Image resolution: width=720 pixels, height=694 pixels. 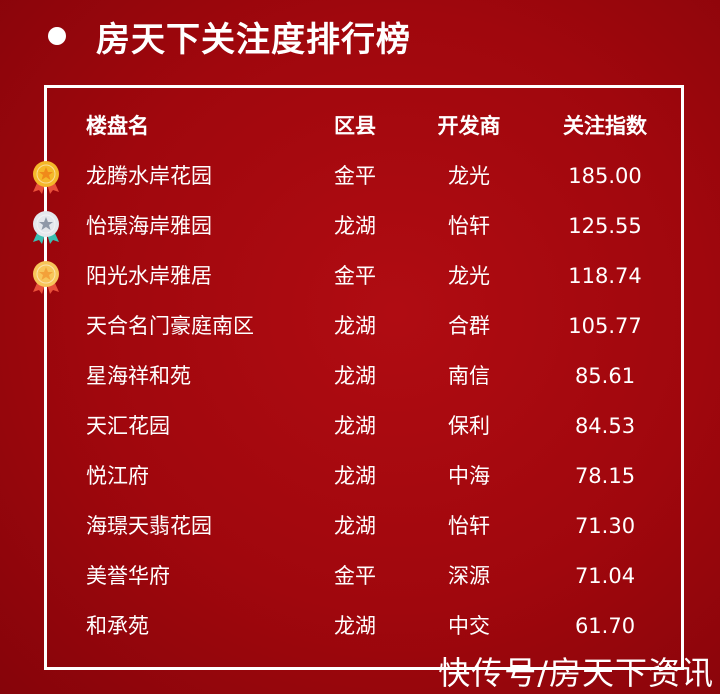 I want to click on attention-index: 61.70, so click(x=605, y=626).